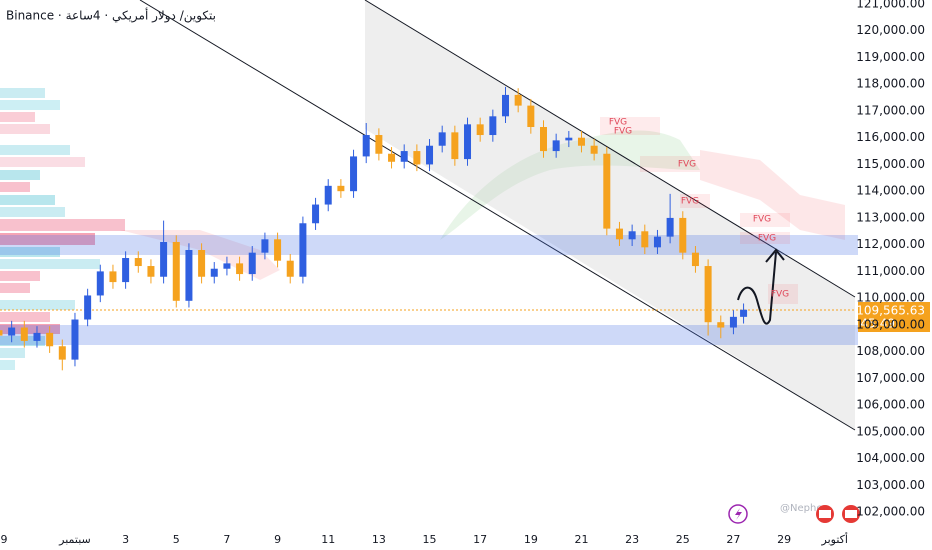  I want to click on cloud-red, so click(772, 195).